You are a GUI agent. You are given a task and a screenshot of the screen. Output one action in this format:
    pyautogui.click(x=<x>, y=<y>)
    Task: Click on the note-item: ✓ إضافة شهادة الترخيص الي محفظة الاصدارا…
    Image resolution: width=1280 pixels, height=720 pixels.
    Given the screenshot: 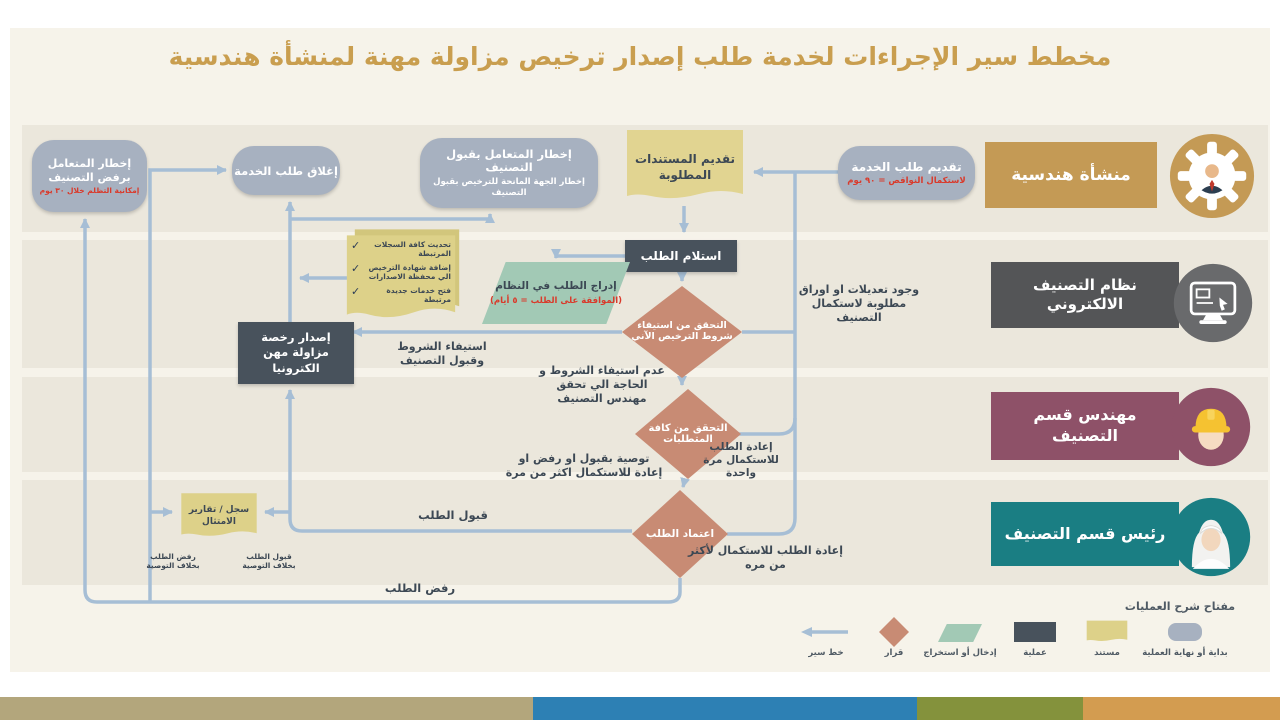 What is the action you would take?
    pyautogui.click(x=401, y=272)
    